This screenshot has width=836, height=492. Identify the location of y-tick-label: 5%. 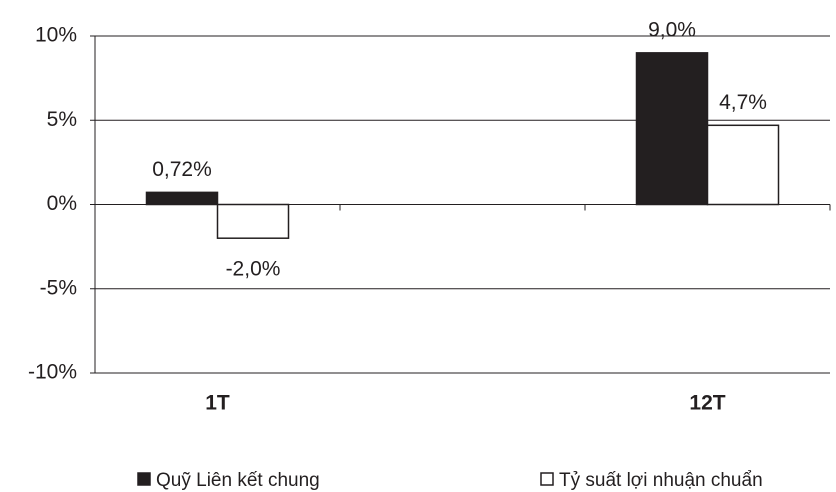
(62, 119).